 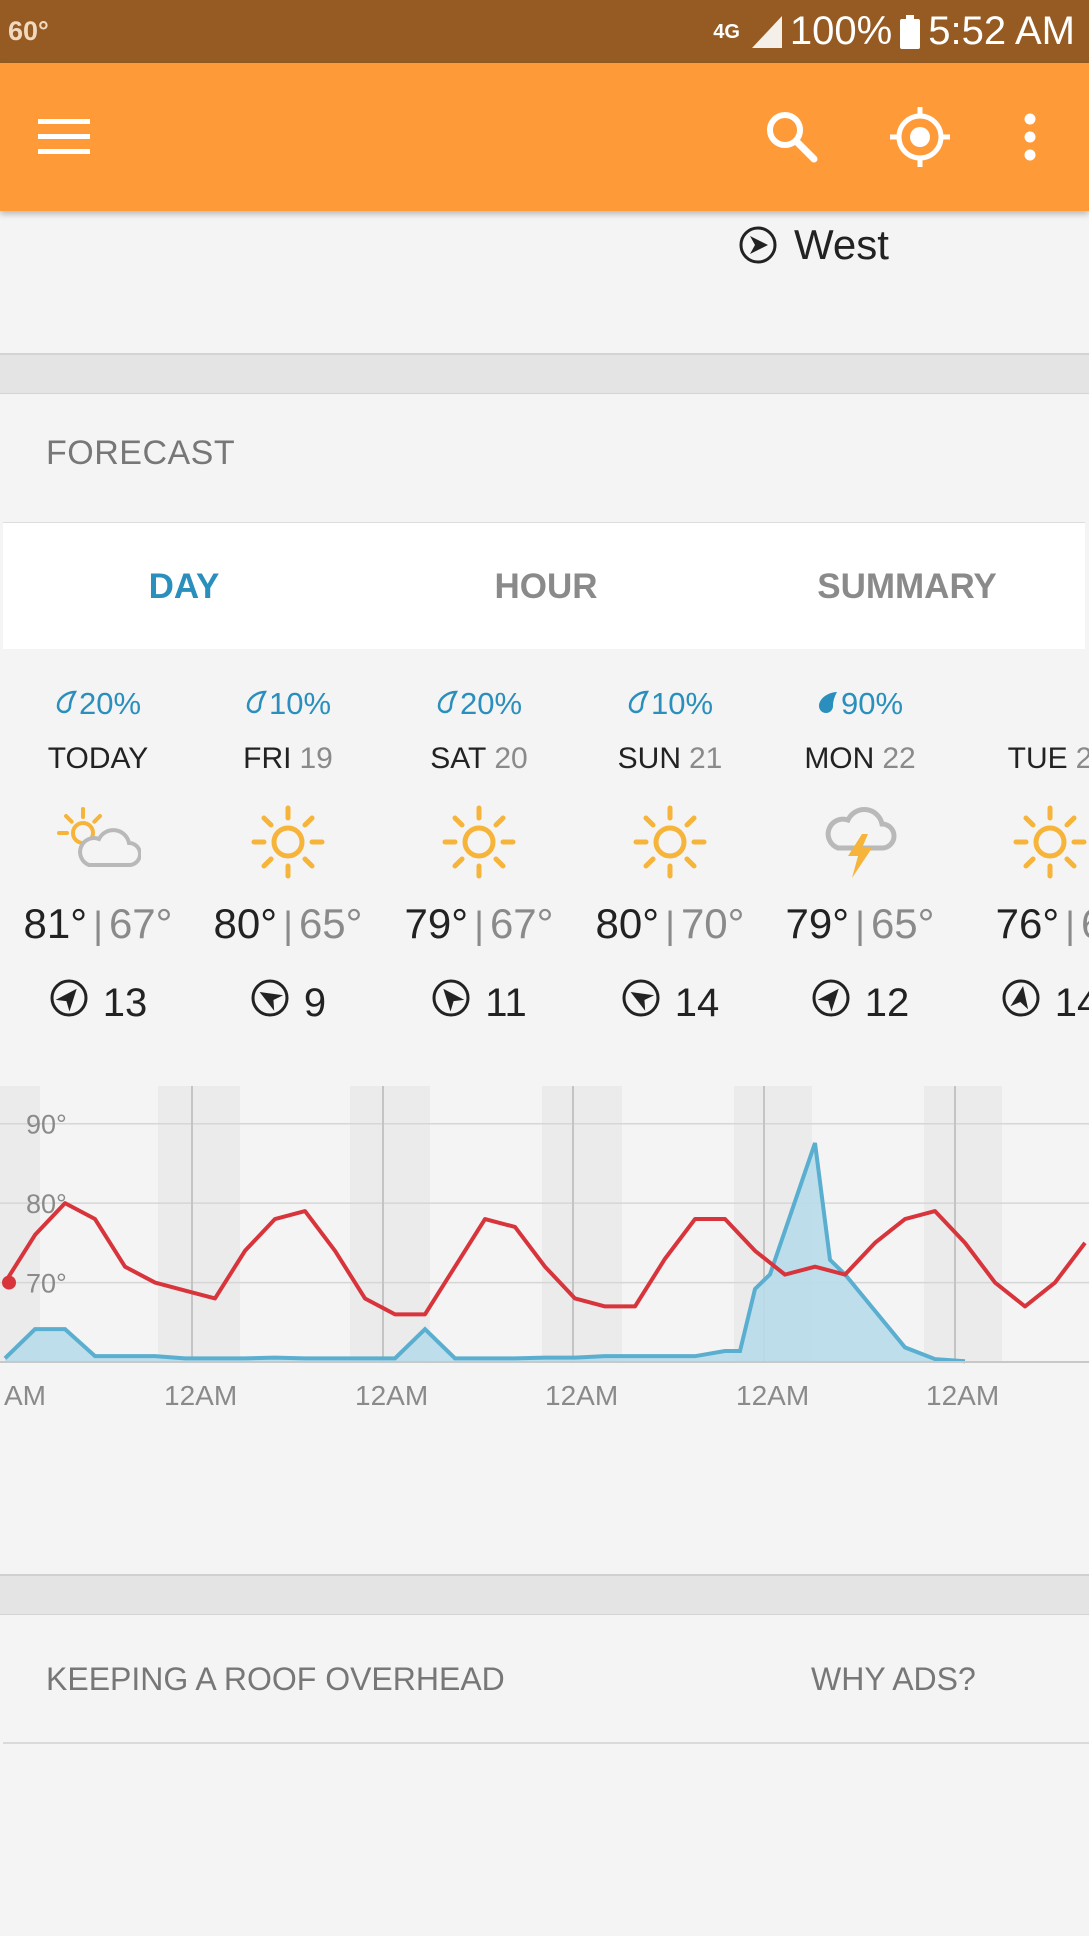 I want to click on ad-divider, so click(x=546, y=1743).